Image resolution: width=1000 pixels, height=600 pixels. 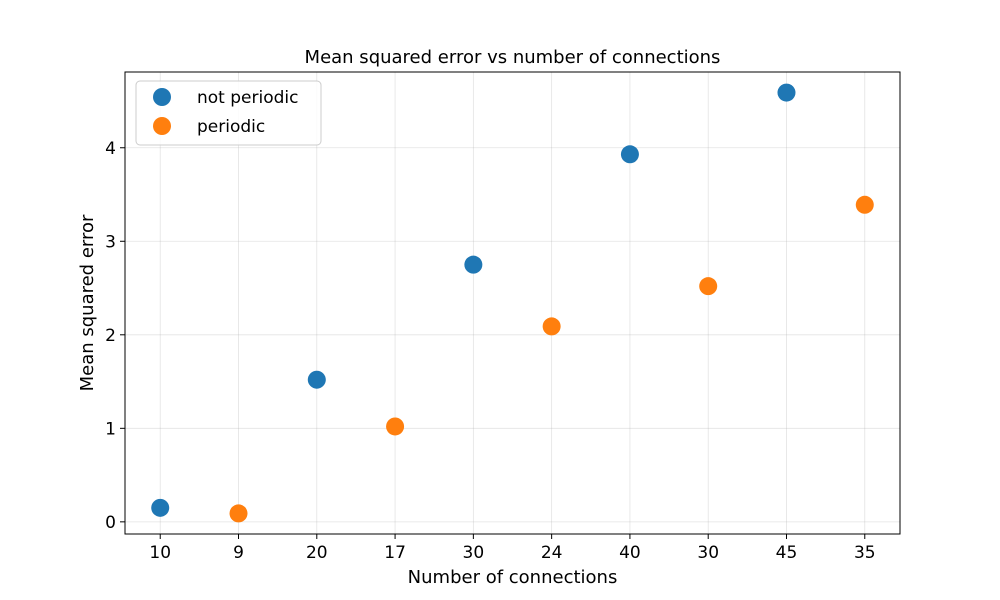 I want to click on y-tick-label: 1, so click(x=110, y=429).